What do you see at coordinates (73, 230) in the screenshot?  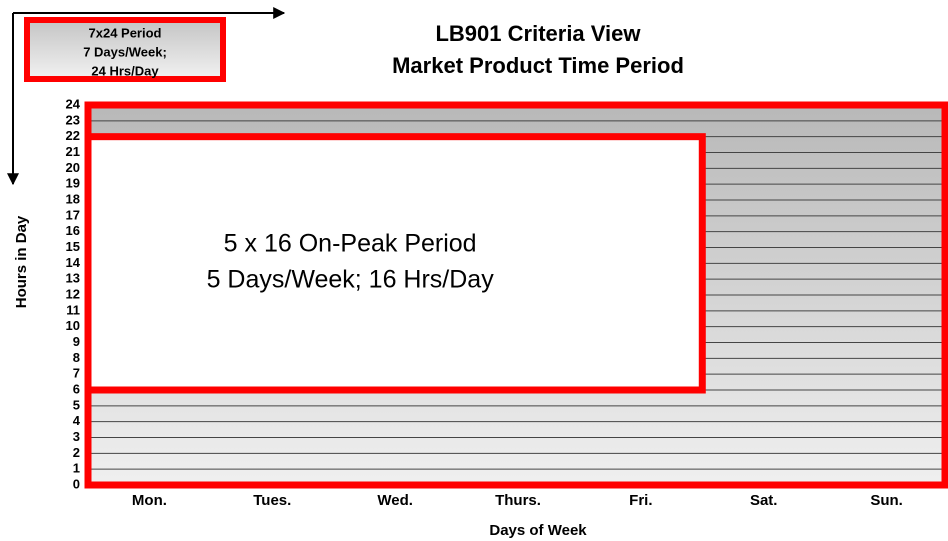 I see `y-tick-label: 16` at bounding box center [73, 230].